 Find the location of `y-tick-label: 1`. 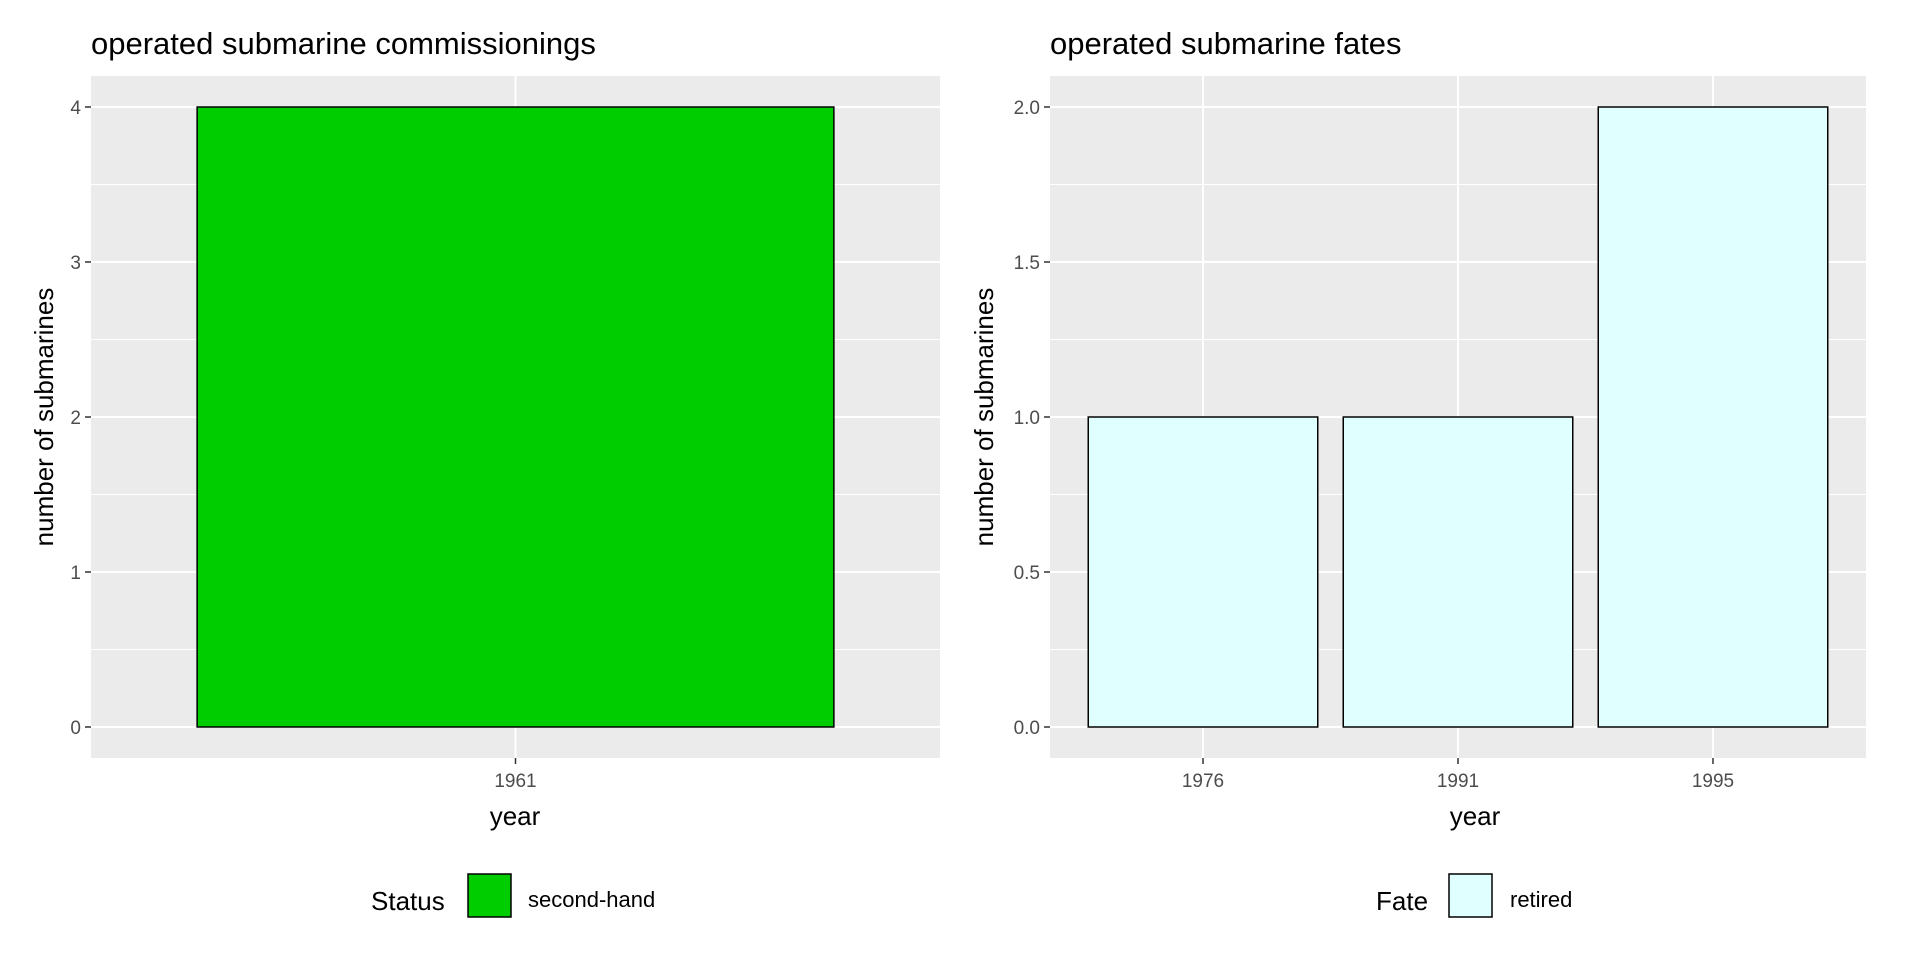

y-tick-label: 1 is located at coordinates (75, 573).